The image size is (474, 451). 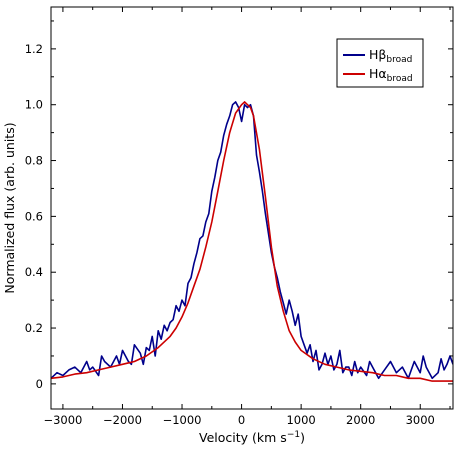 What do you see at coordinates (243, 437) in the screenshot?
I see `x-axis-label-main: Velocity (km s` at bounding box center [243, 437].